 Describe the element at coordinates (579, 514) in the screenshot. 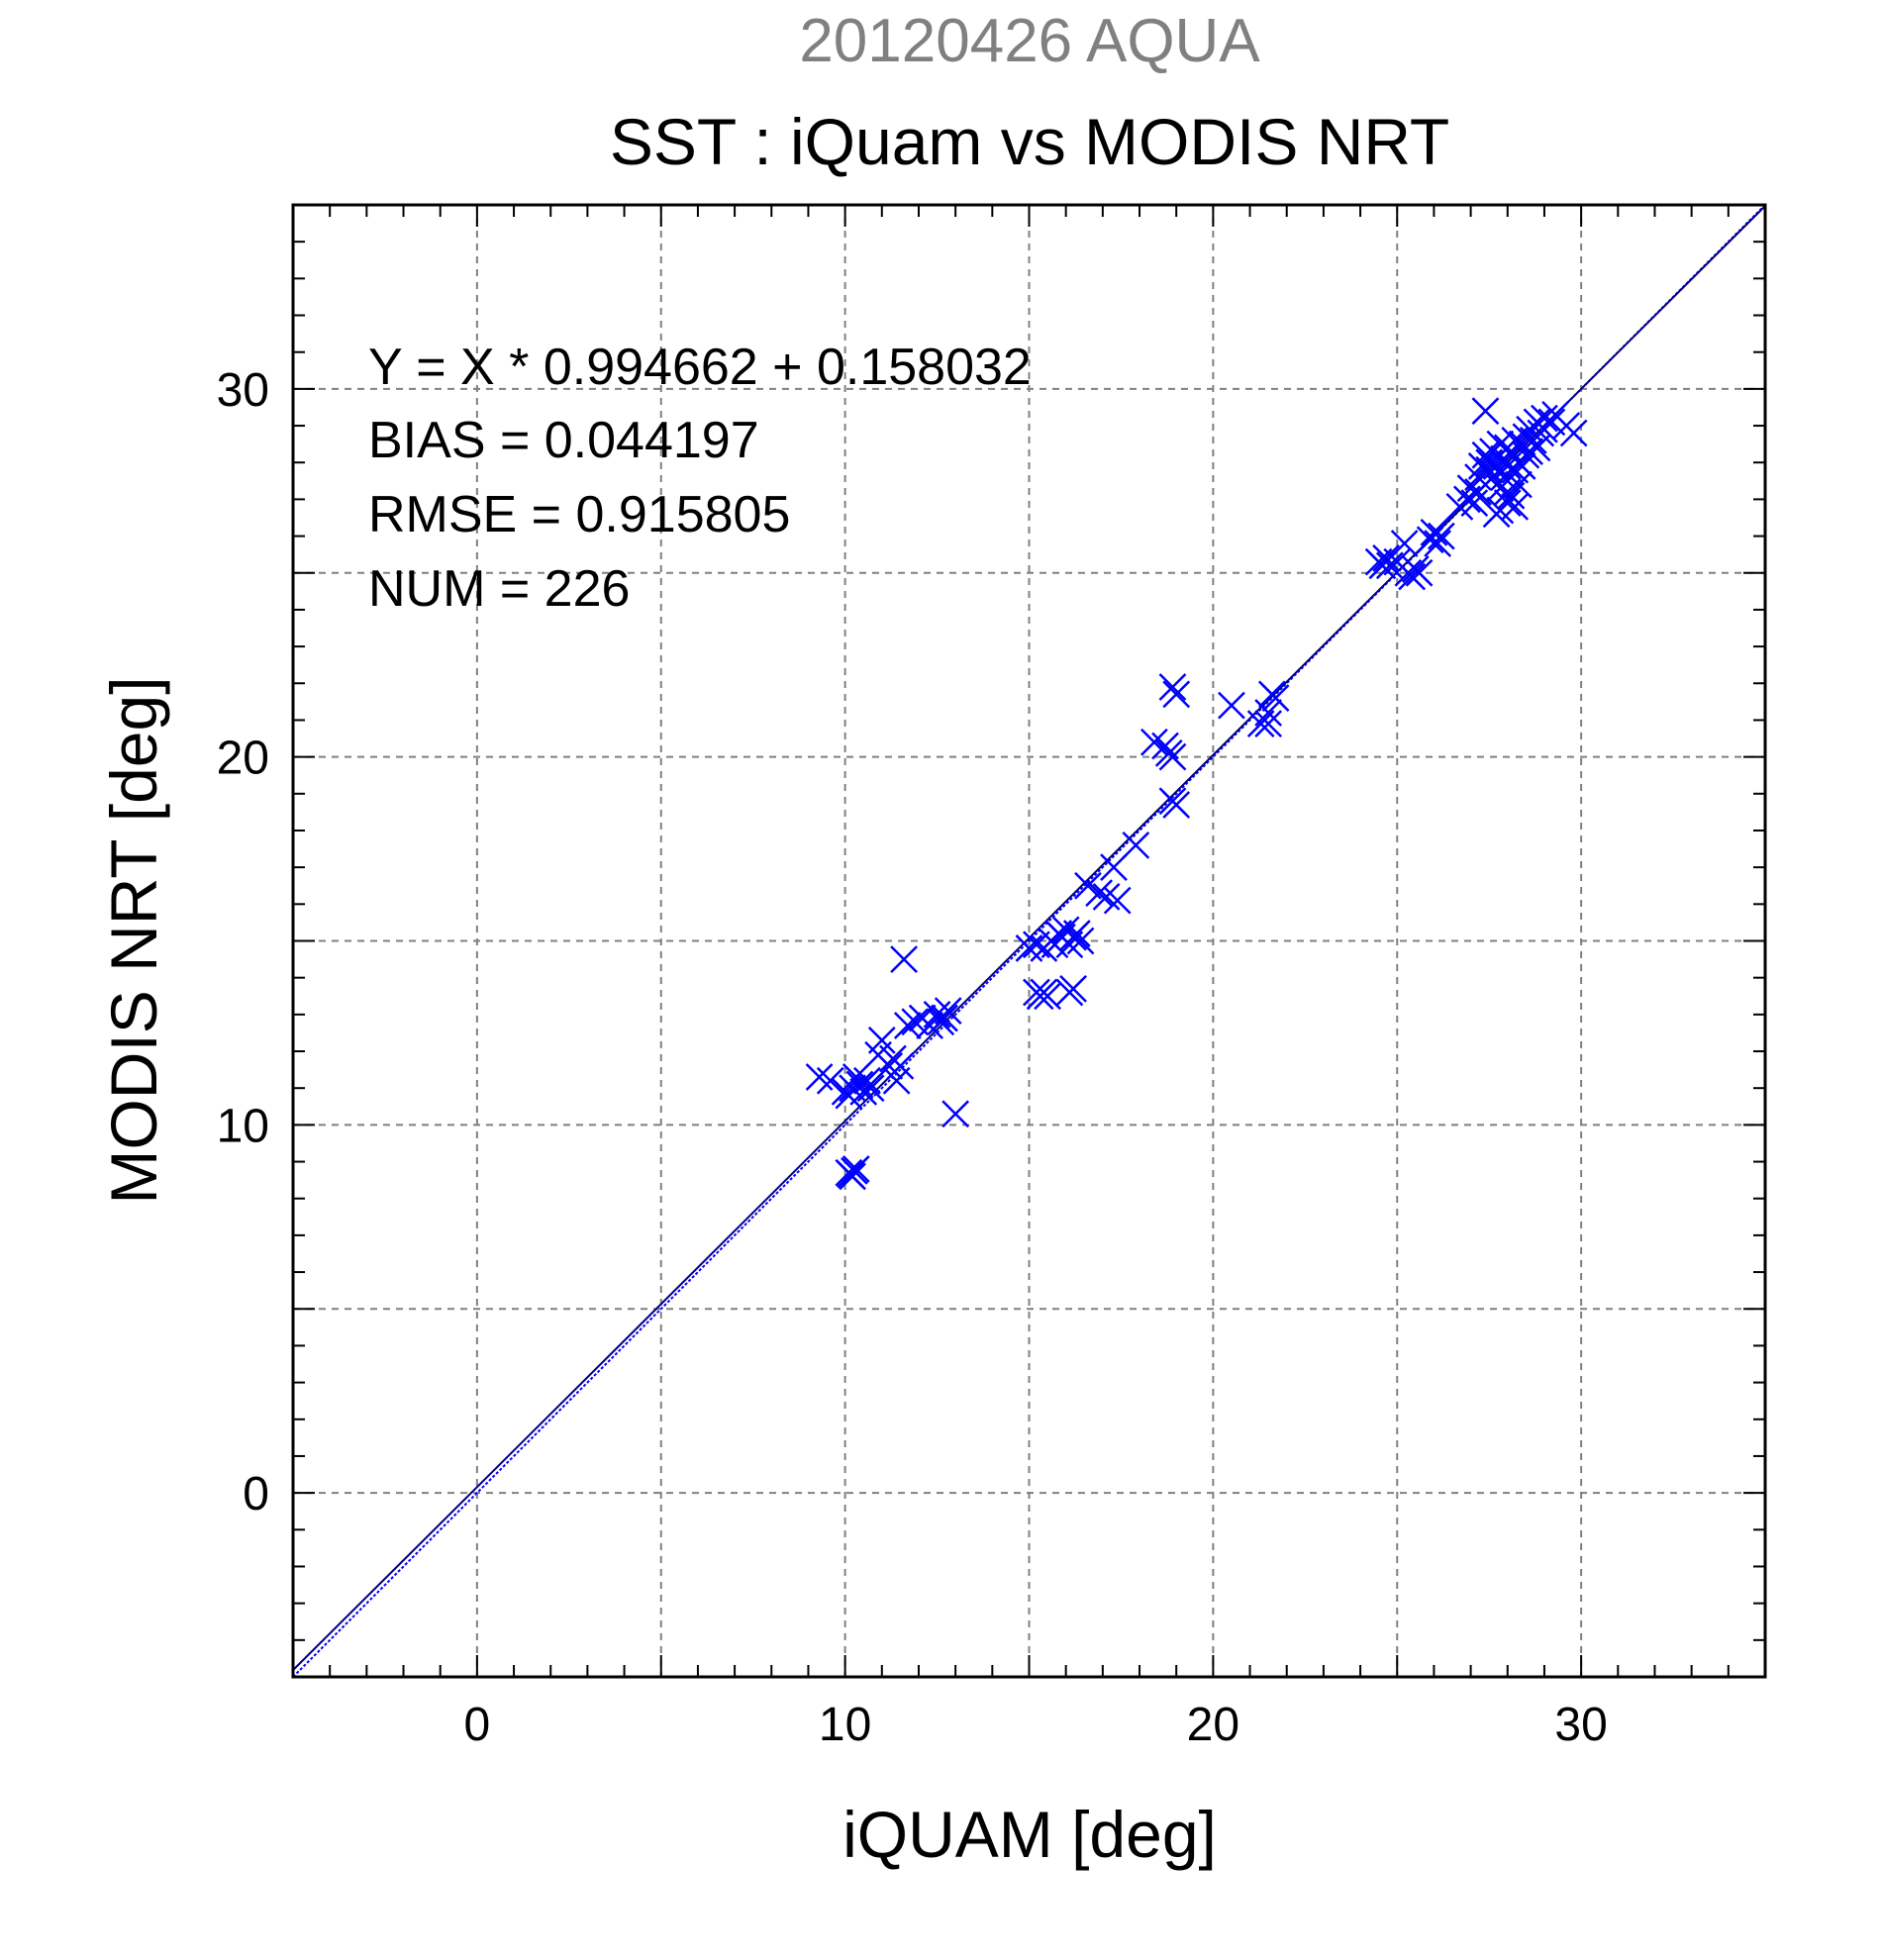

I see `stats-rmse: RMSE = 0.915805` at that location.